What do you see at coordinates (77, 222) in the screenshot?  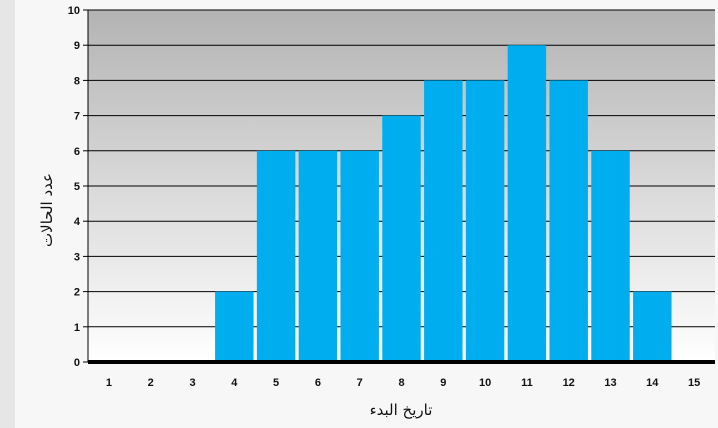 I see `y-tick-label: 4` at bounding box center [77, 222].